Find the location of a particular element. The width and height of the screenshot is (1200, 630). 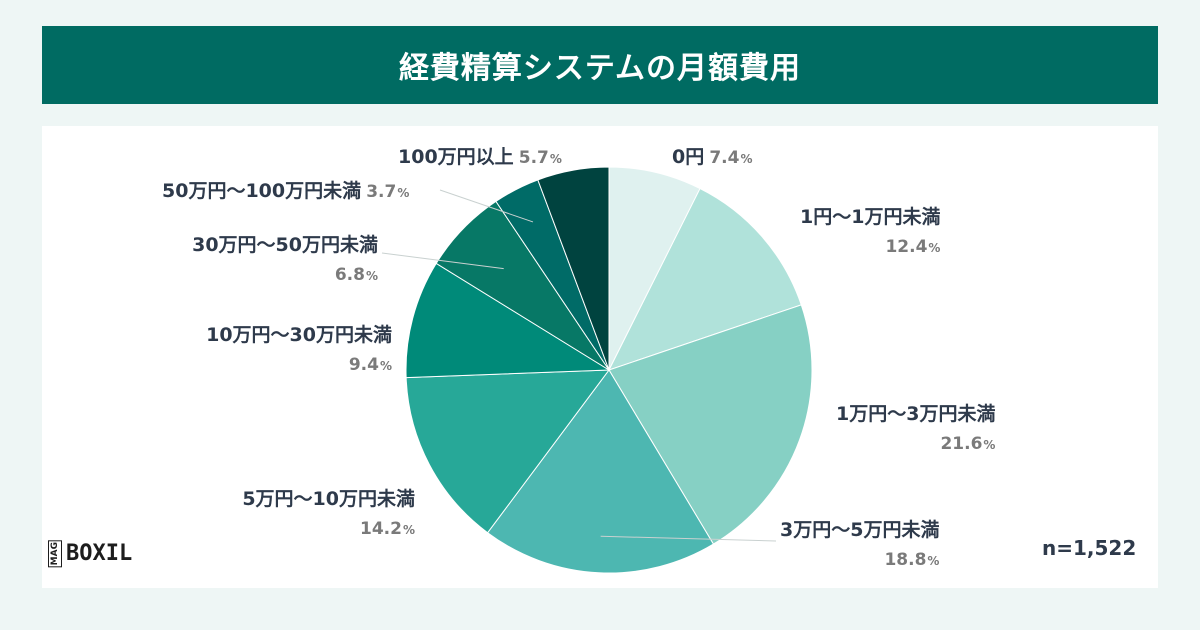

slice-label-6: 30万円〜50万円未満 6.8% is located at coordinates (285, 259).